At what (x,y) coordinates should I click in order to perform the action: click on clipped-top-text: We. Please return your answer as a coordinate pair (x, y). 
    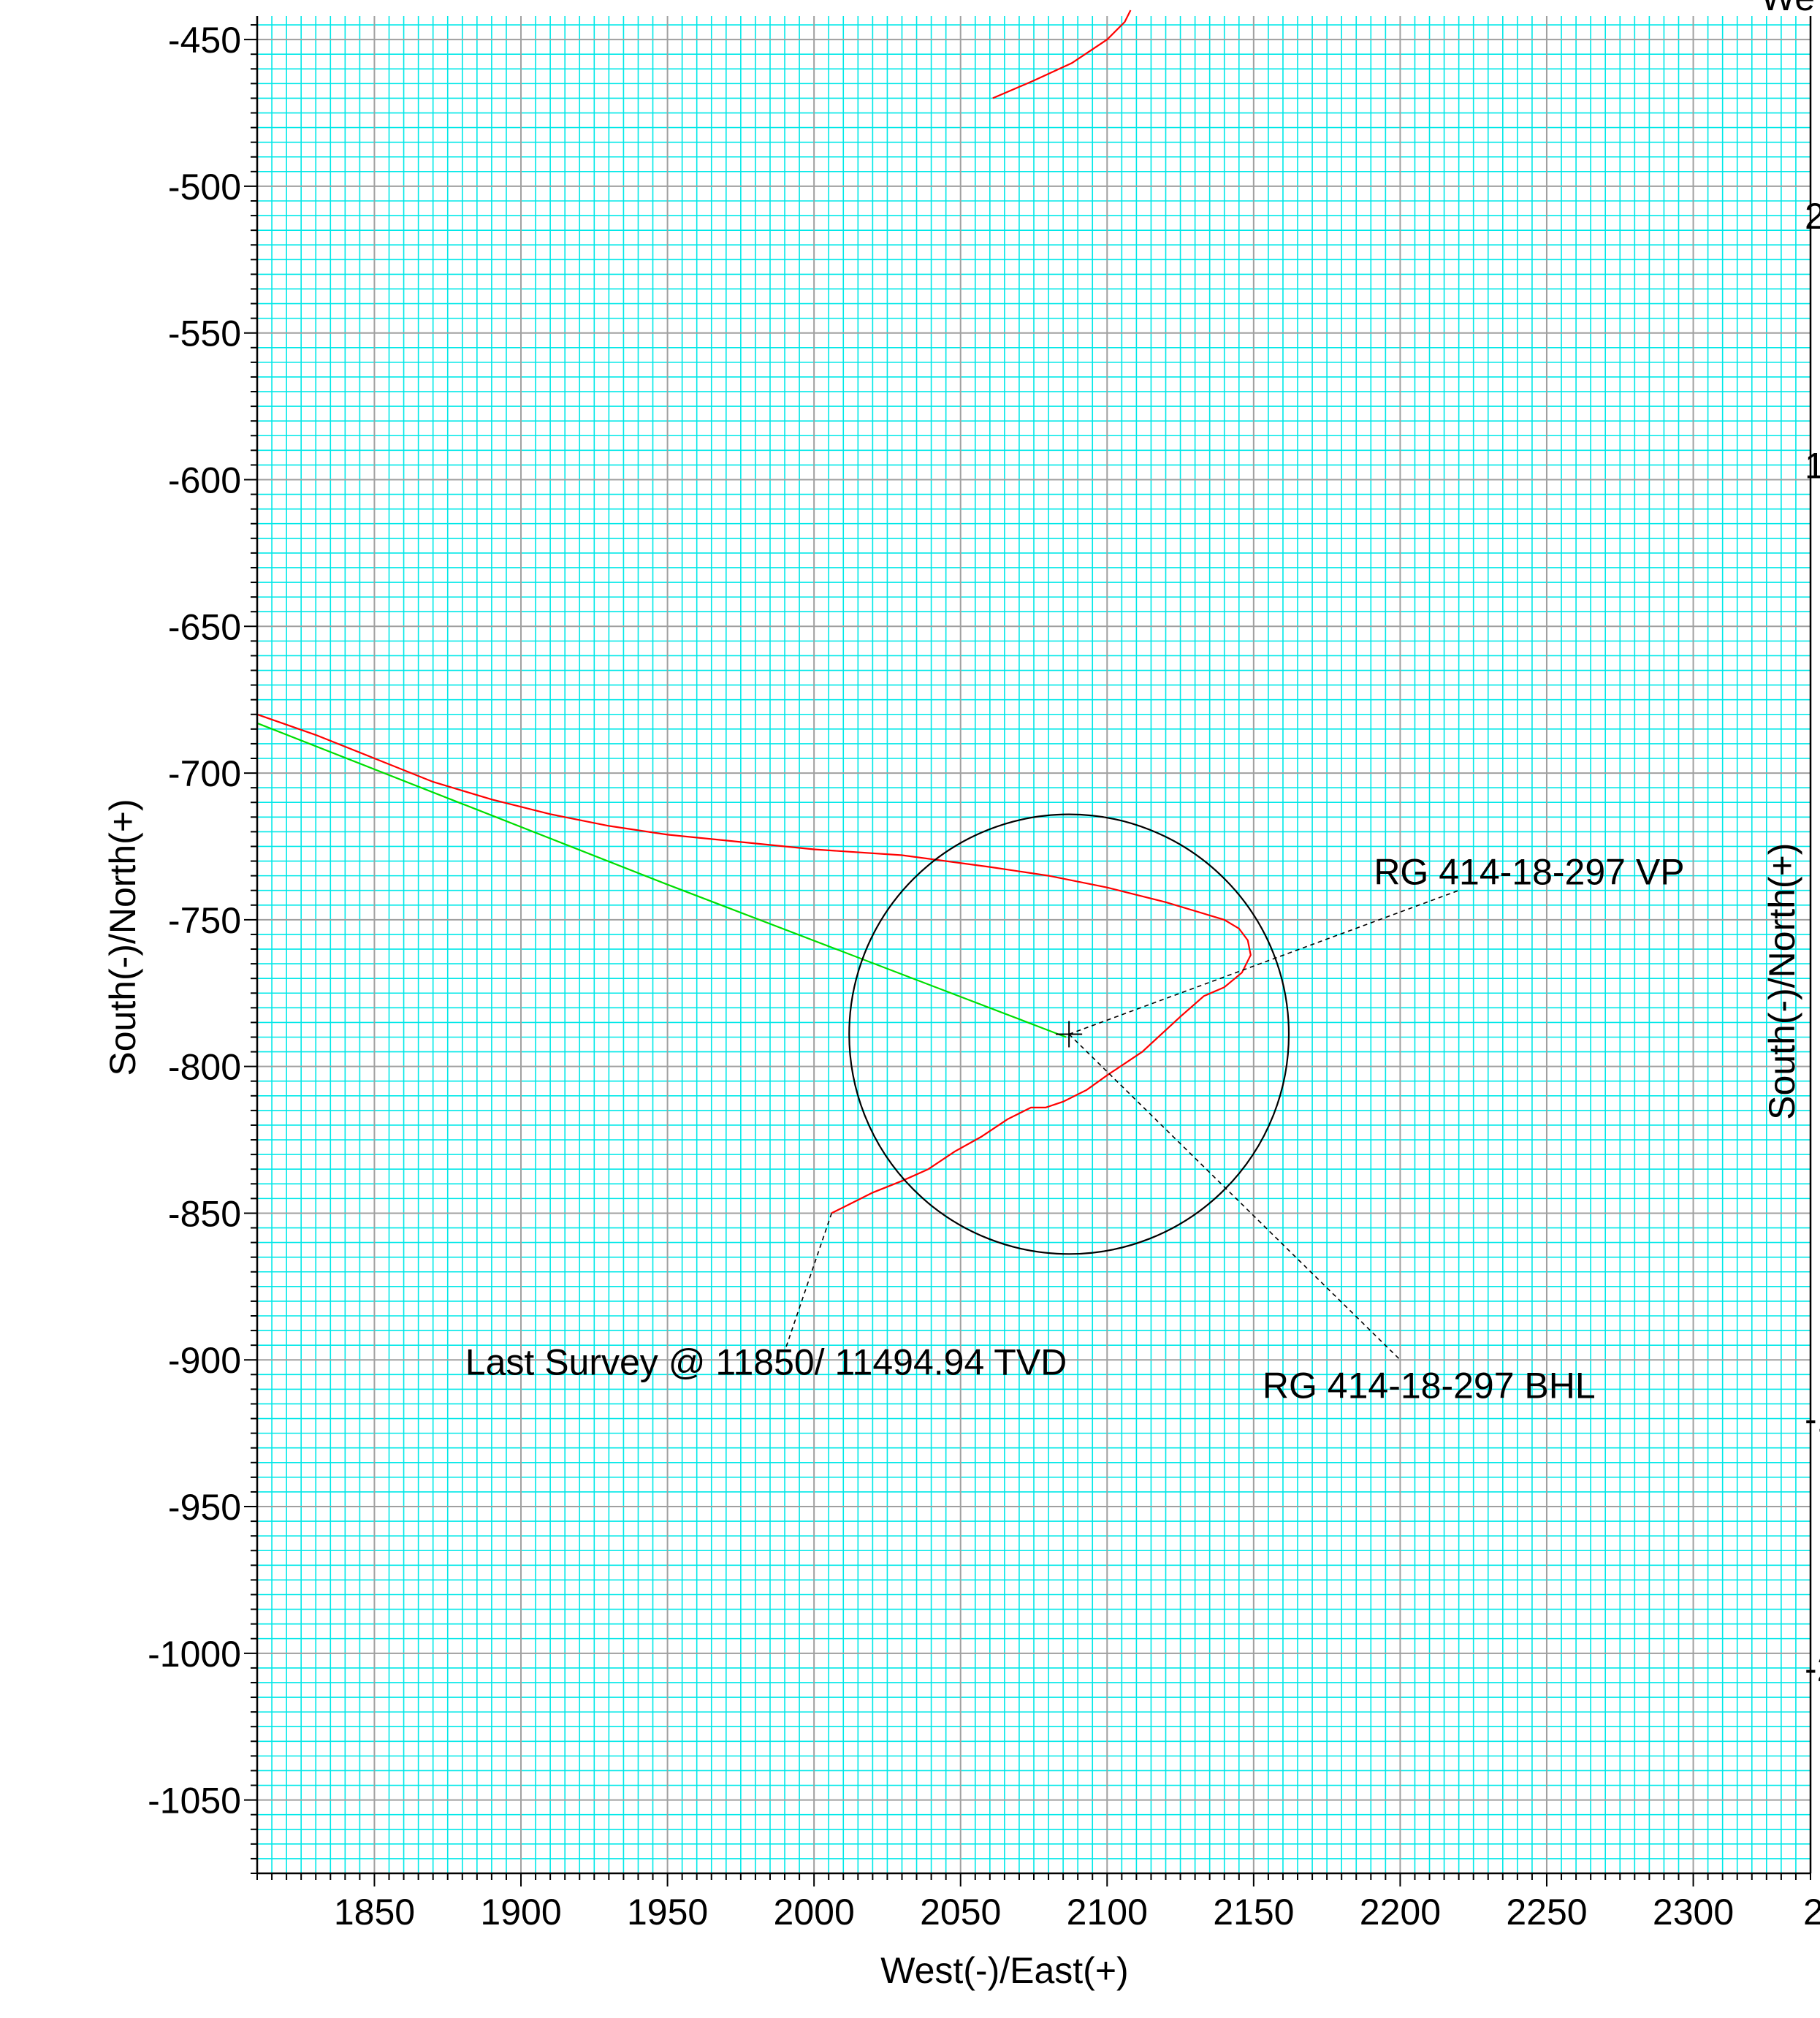
    Looking at the image, I should click on (1788, 9).